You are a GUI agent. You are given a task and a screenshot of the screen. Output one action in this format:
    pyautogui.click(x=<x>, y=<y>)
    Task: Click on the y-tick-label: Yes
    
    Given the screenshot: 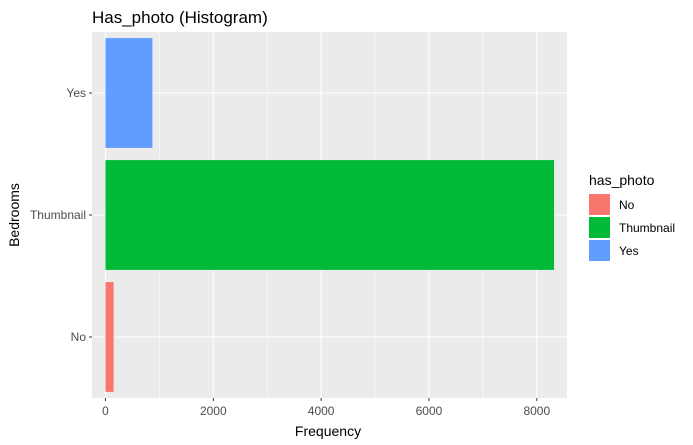 What is the action you would take?
    pyautogui.click(x=76, y=93)
    